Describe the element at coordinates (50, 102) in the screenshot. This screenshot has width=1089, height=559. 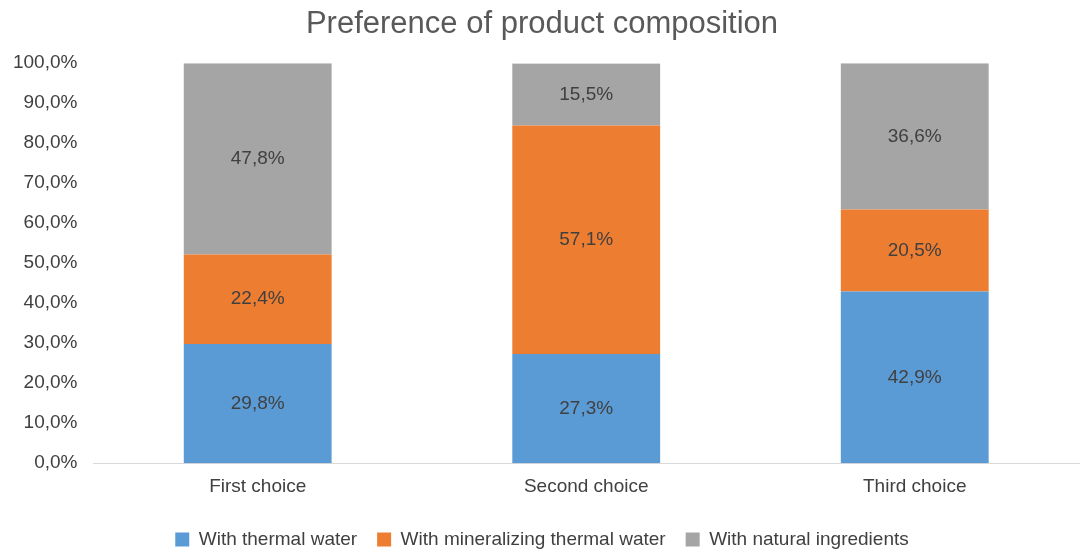
I see `y-tick-label: 90,0%` at that location.